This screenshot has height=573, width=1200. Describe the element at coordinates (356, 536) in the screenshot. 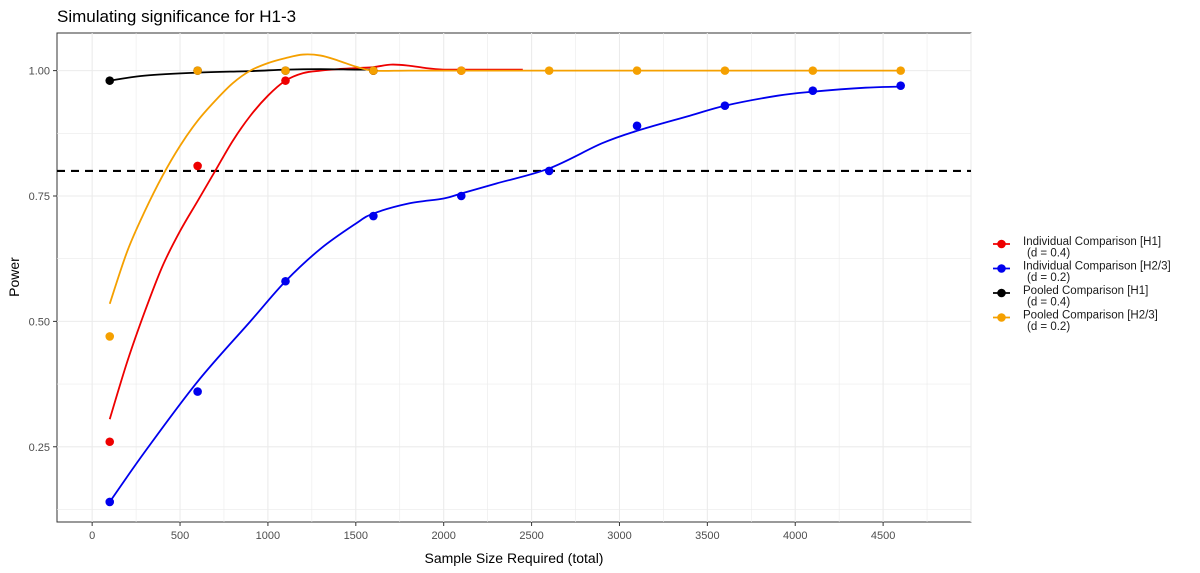

I see `x-tick-label: 1500` at that location.